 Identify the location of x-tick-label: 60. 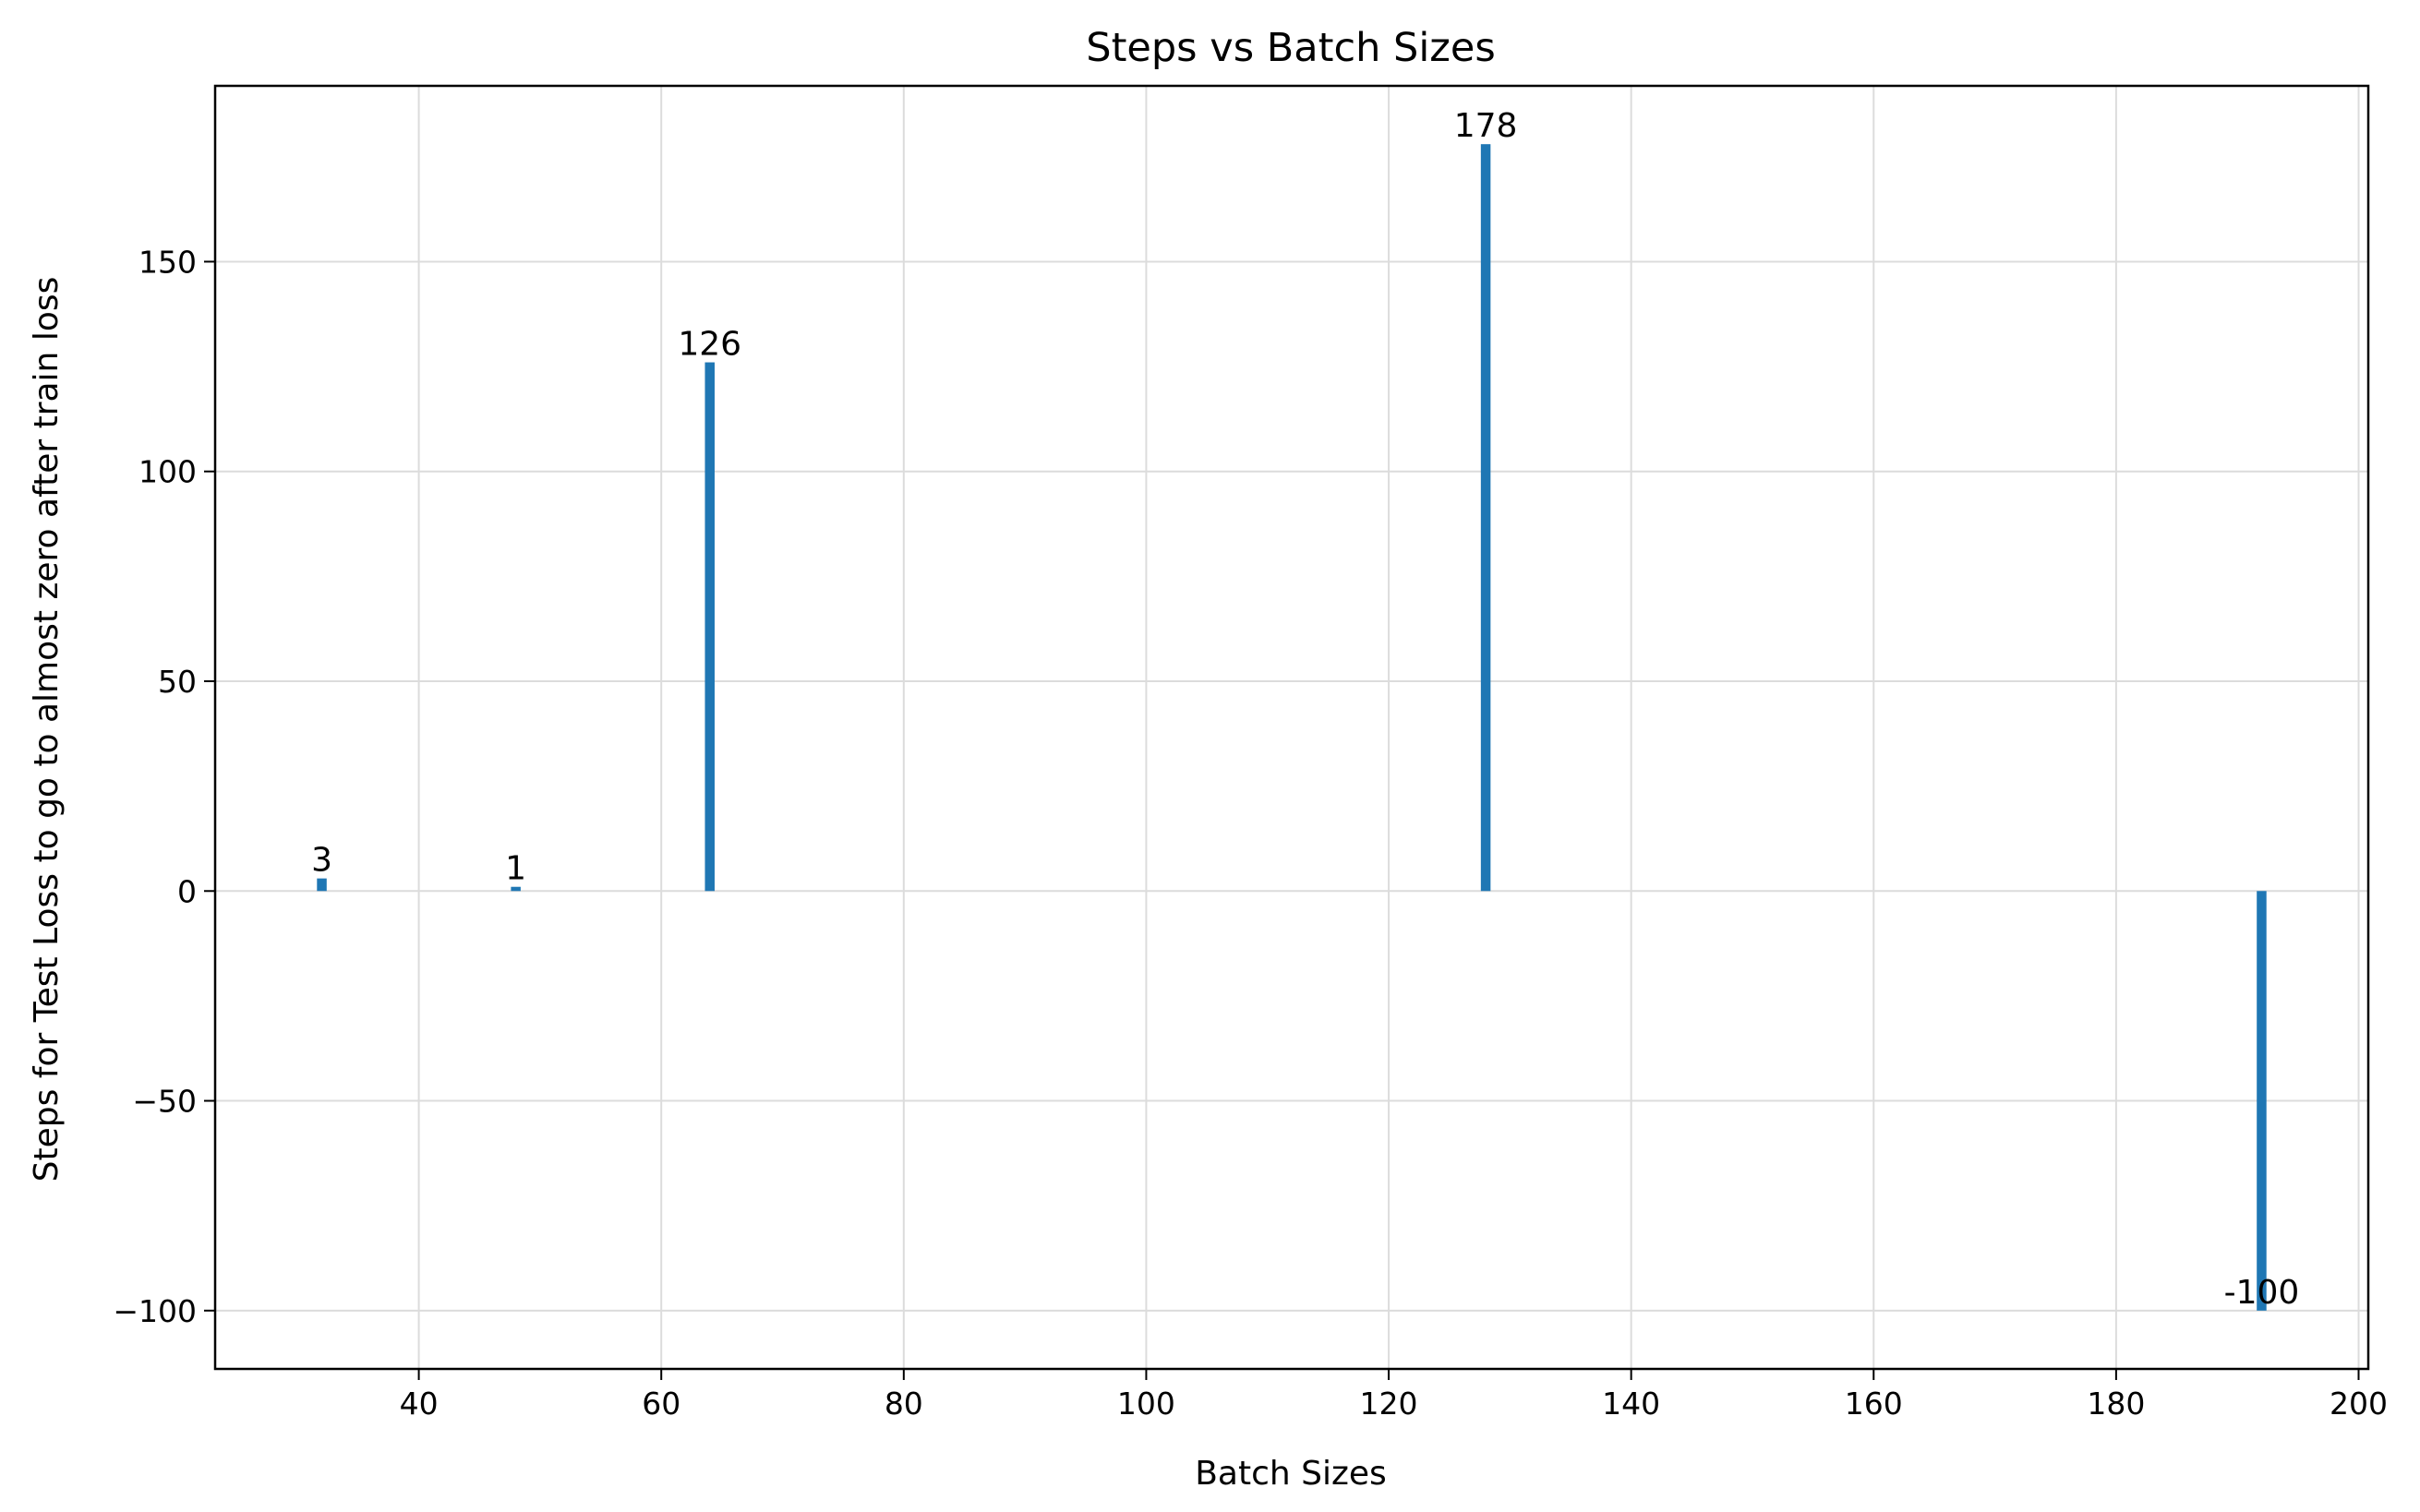
(661, 1404).